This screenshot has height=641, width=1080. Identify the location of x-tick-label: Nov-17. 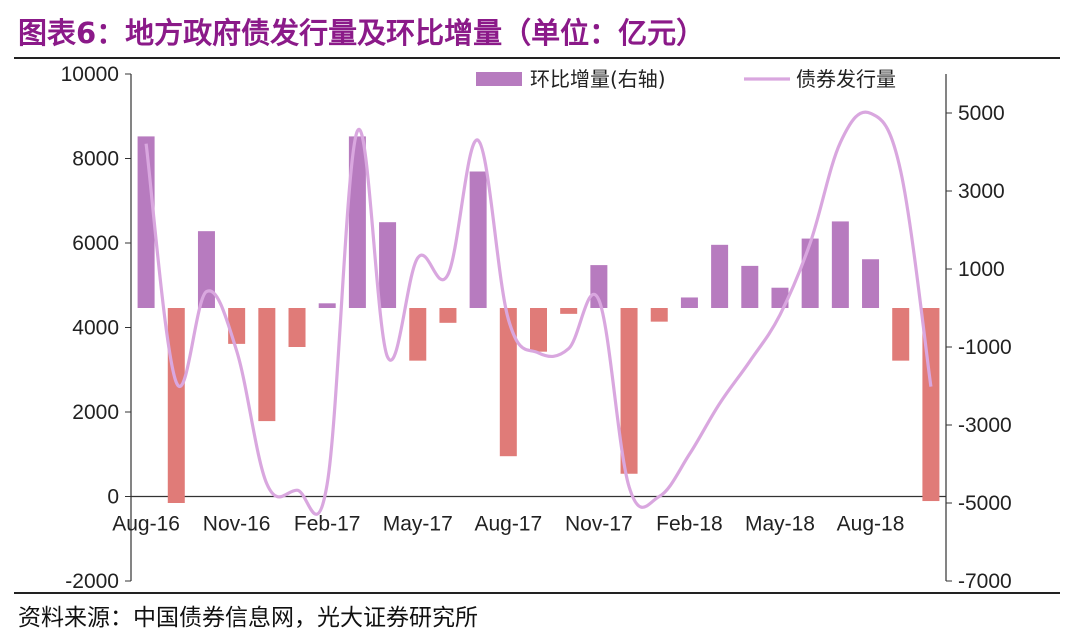
(599, 524).